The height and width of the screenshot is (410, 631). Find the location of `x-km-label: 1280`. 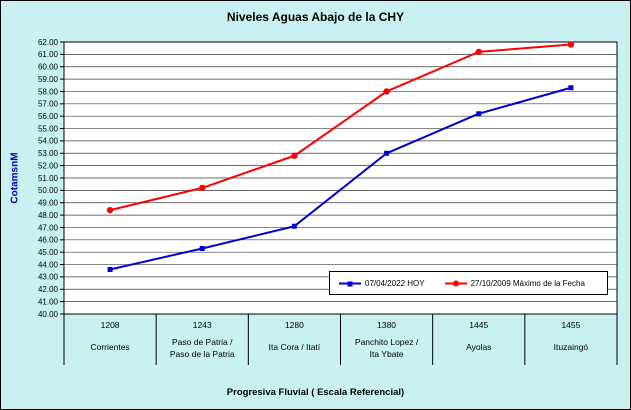

x-km-label: 1280 is located at coordinates (294, 325).